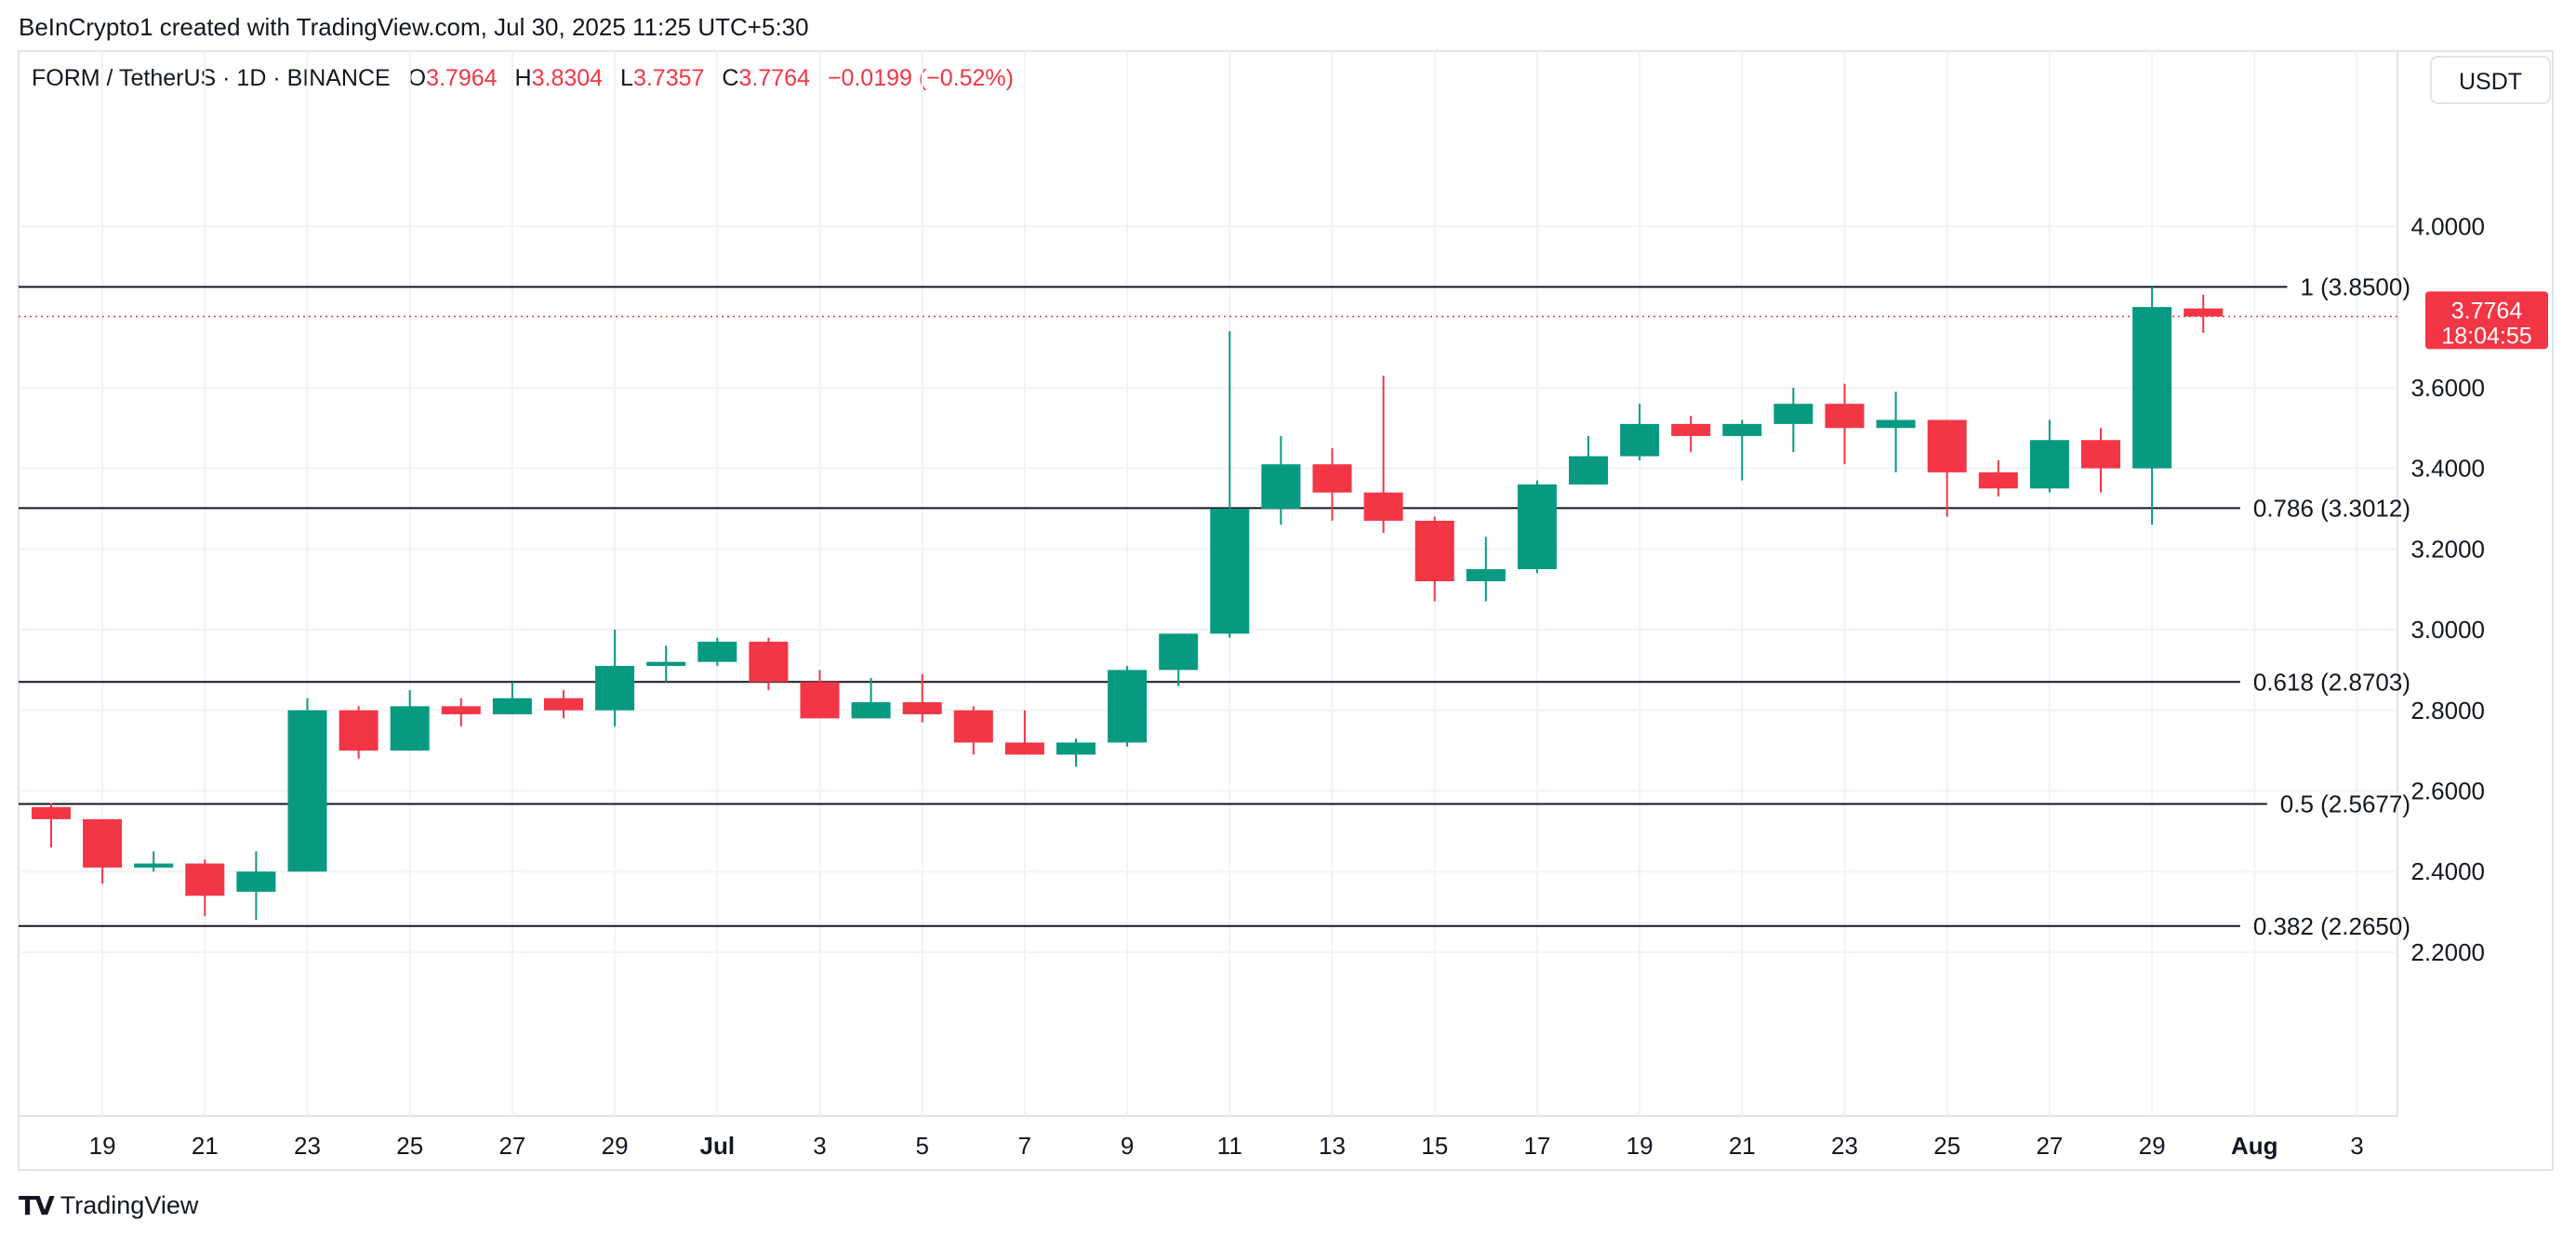 The width and height of the screenshot is (2576, 1235). I want to click on price-tick-label: 4.0000, so click(2447, 226).